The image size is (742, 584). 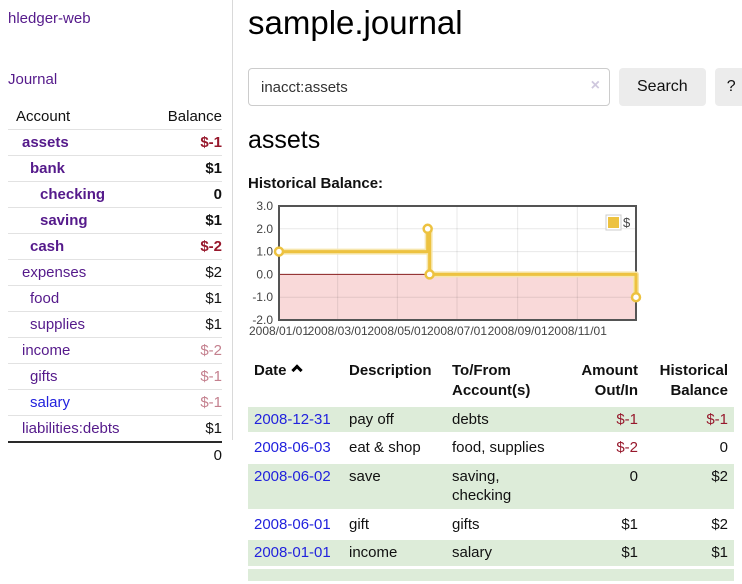 I want to click on account-link: income, so click(x=46, y=350).